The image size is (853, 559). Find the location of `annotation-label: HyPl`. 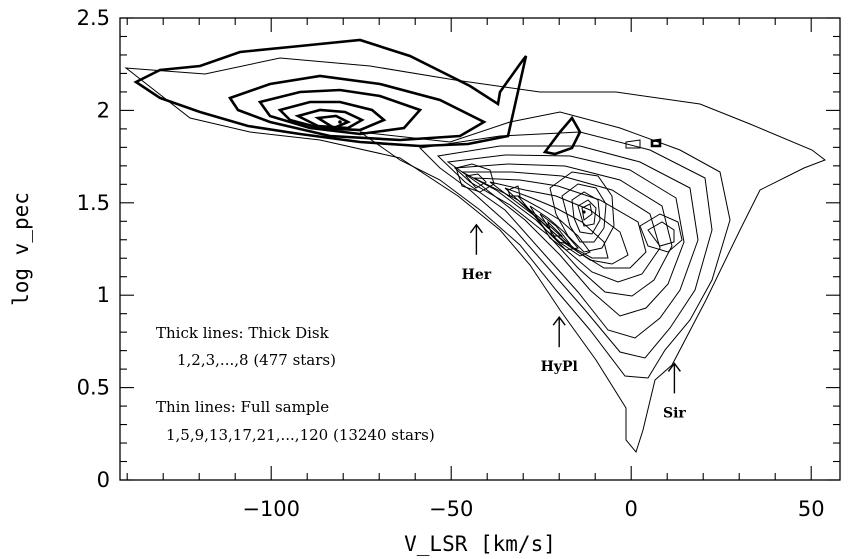

annotation-label: HyPl is located at coordinates (559, 367).